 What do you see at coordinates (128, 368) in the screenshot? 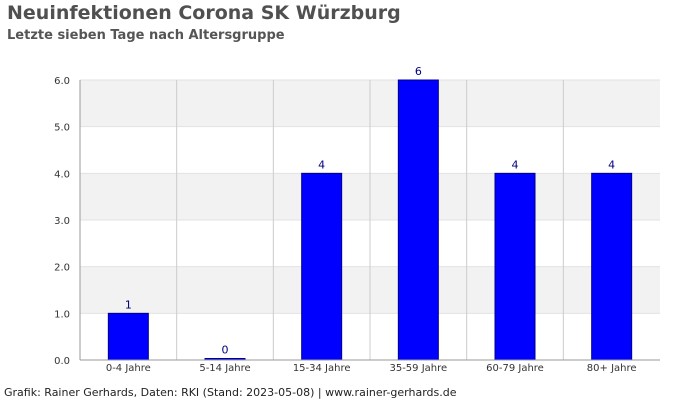
I see `x-tick-label: 0-4 Jahre` at bounding box center [128, 368].